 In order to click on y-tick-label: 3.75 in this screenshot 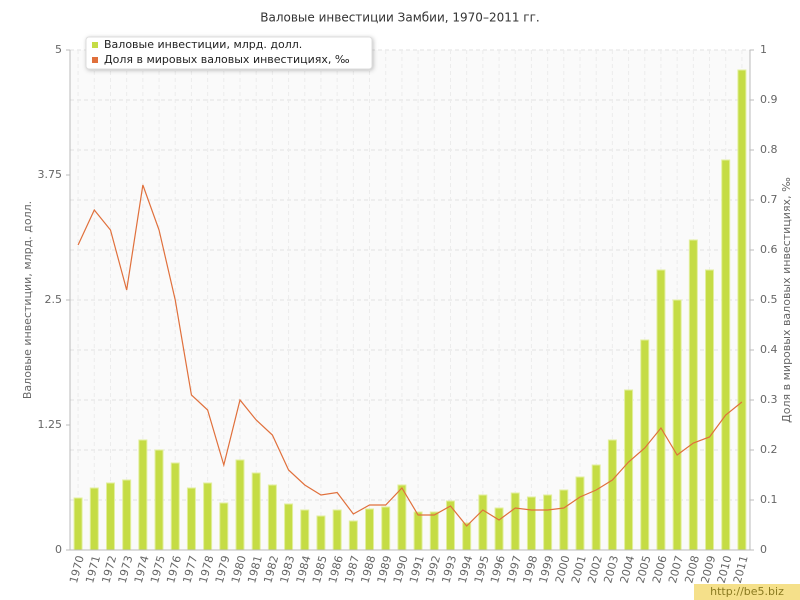, I will do `click(50, 174)`.